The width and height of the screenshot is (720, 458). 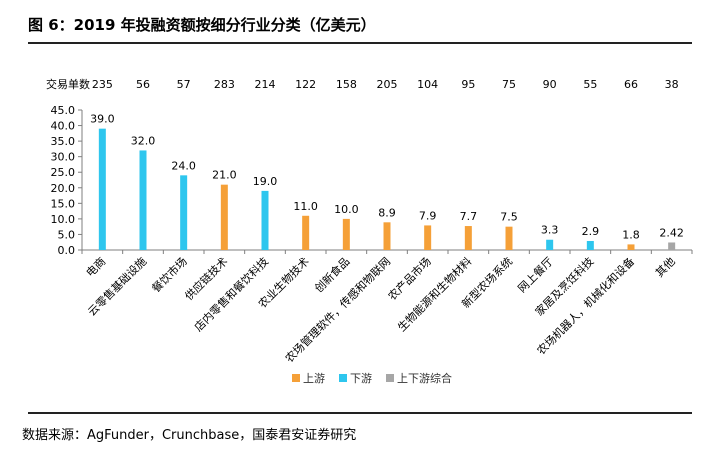 What do you see at coordinates (424, 378) in the screenshot?
I see `legend-label: 上下游综合` at bounding box center [424, 378].